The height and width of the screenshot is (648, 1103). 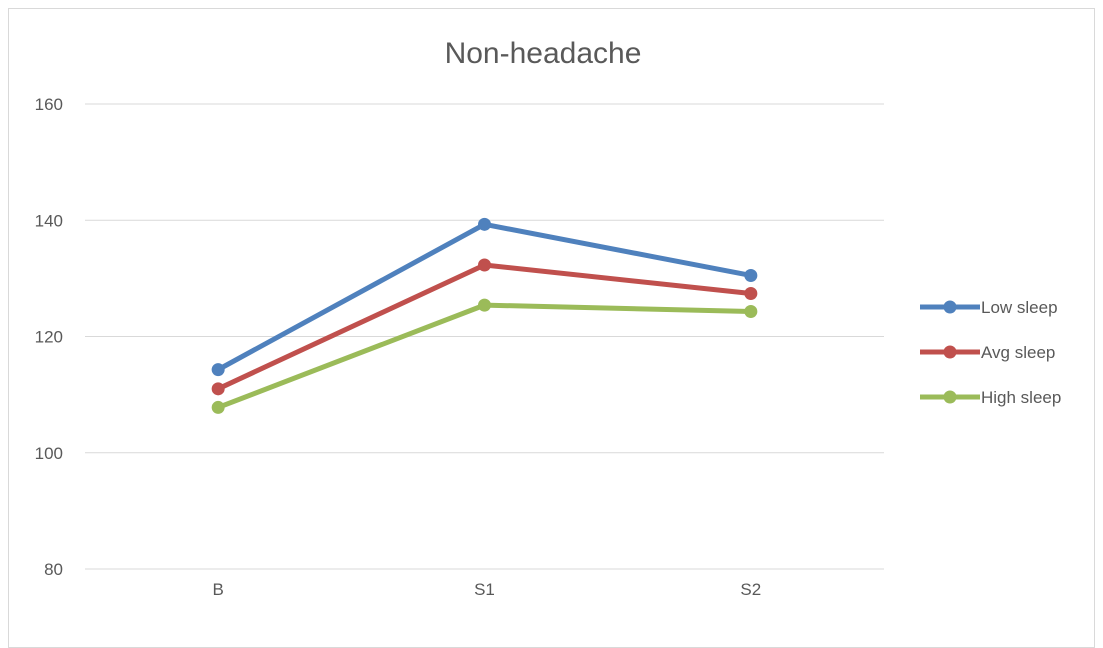 What do you see at coordinates (1021, 397) in the screenshot?
I see `legend-label: High sleep` at bounding box center [1021, 397].